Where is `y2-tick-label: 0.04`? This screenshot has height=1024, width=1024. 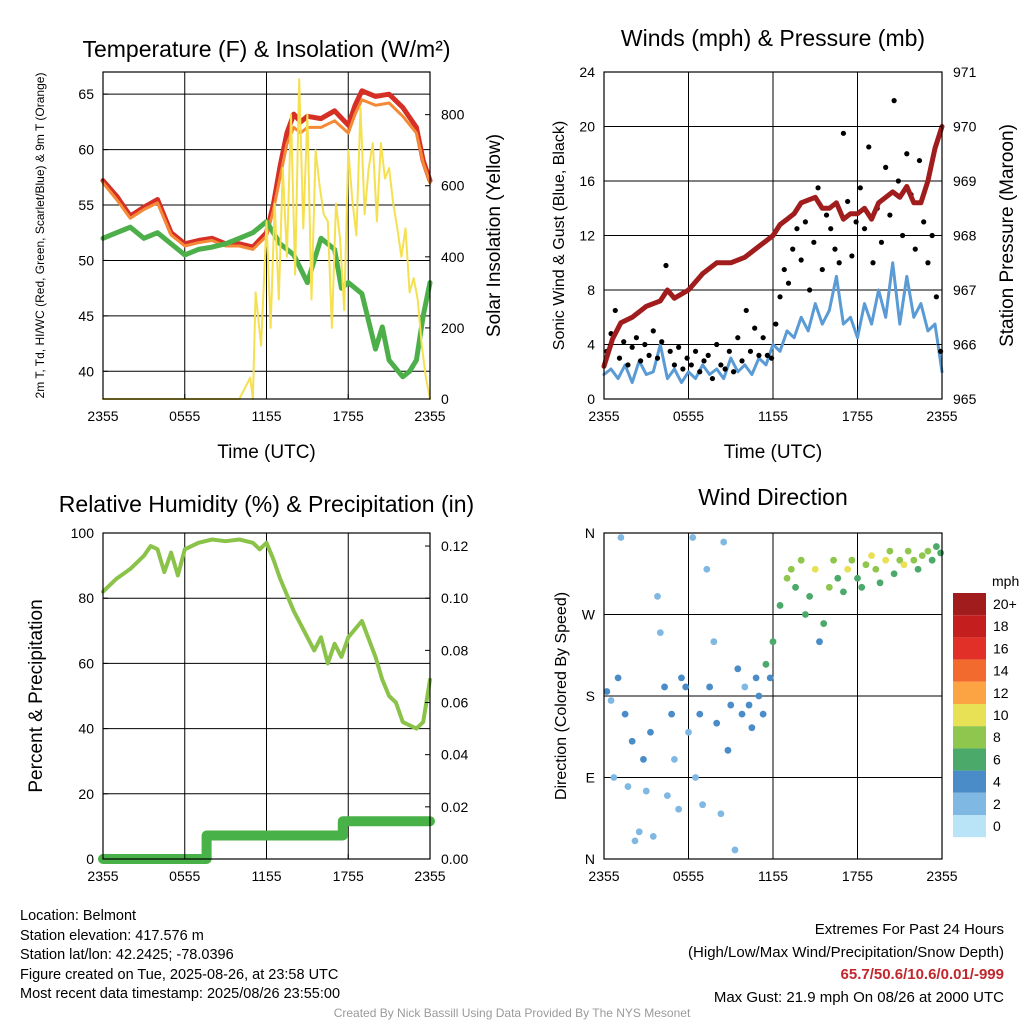
y2-tick-label: 0.04 is located at coordinates (454, 755).